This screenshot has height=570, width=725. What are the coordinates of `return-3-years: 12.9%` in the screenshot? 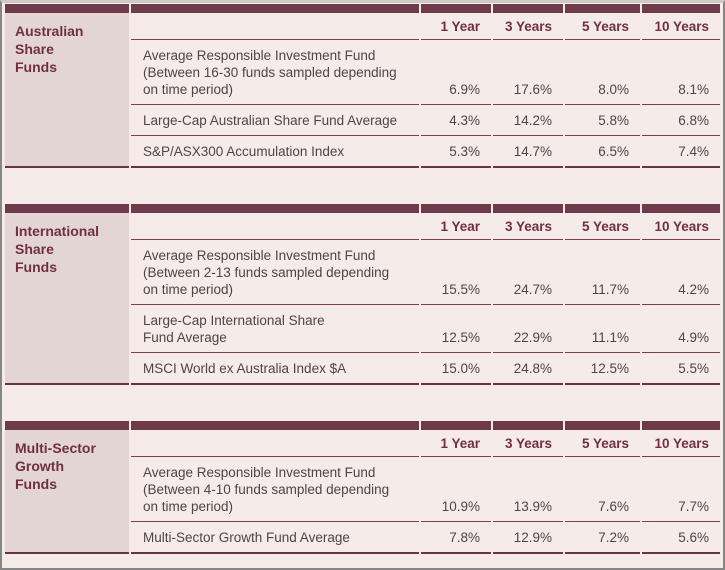 It's located at (528, 538).